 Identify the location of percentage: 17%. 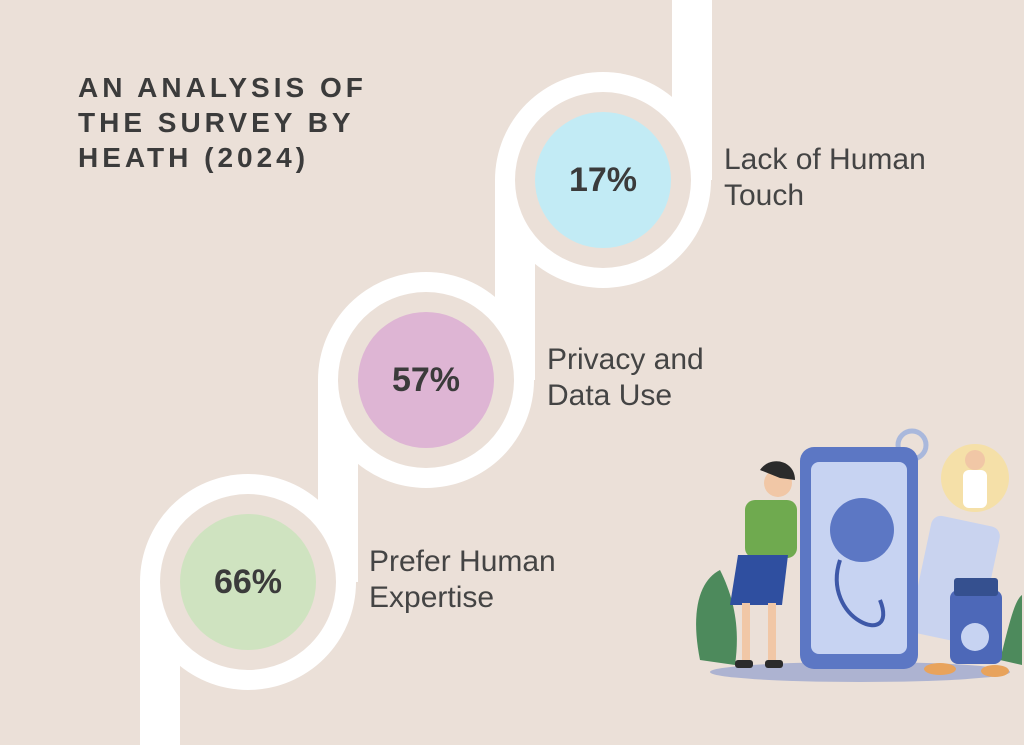
(603, 180).